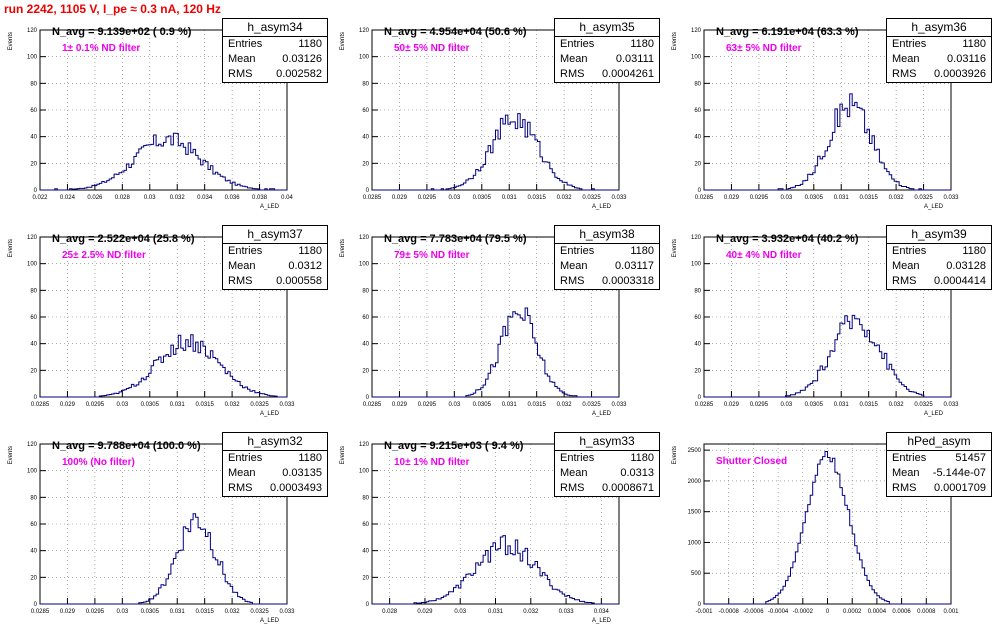 This screenshot has height=637, width=996. I want to click on x-tick-label: 0.022, so click(40, 198).